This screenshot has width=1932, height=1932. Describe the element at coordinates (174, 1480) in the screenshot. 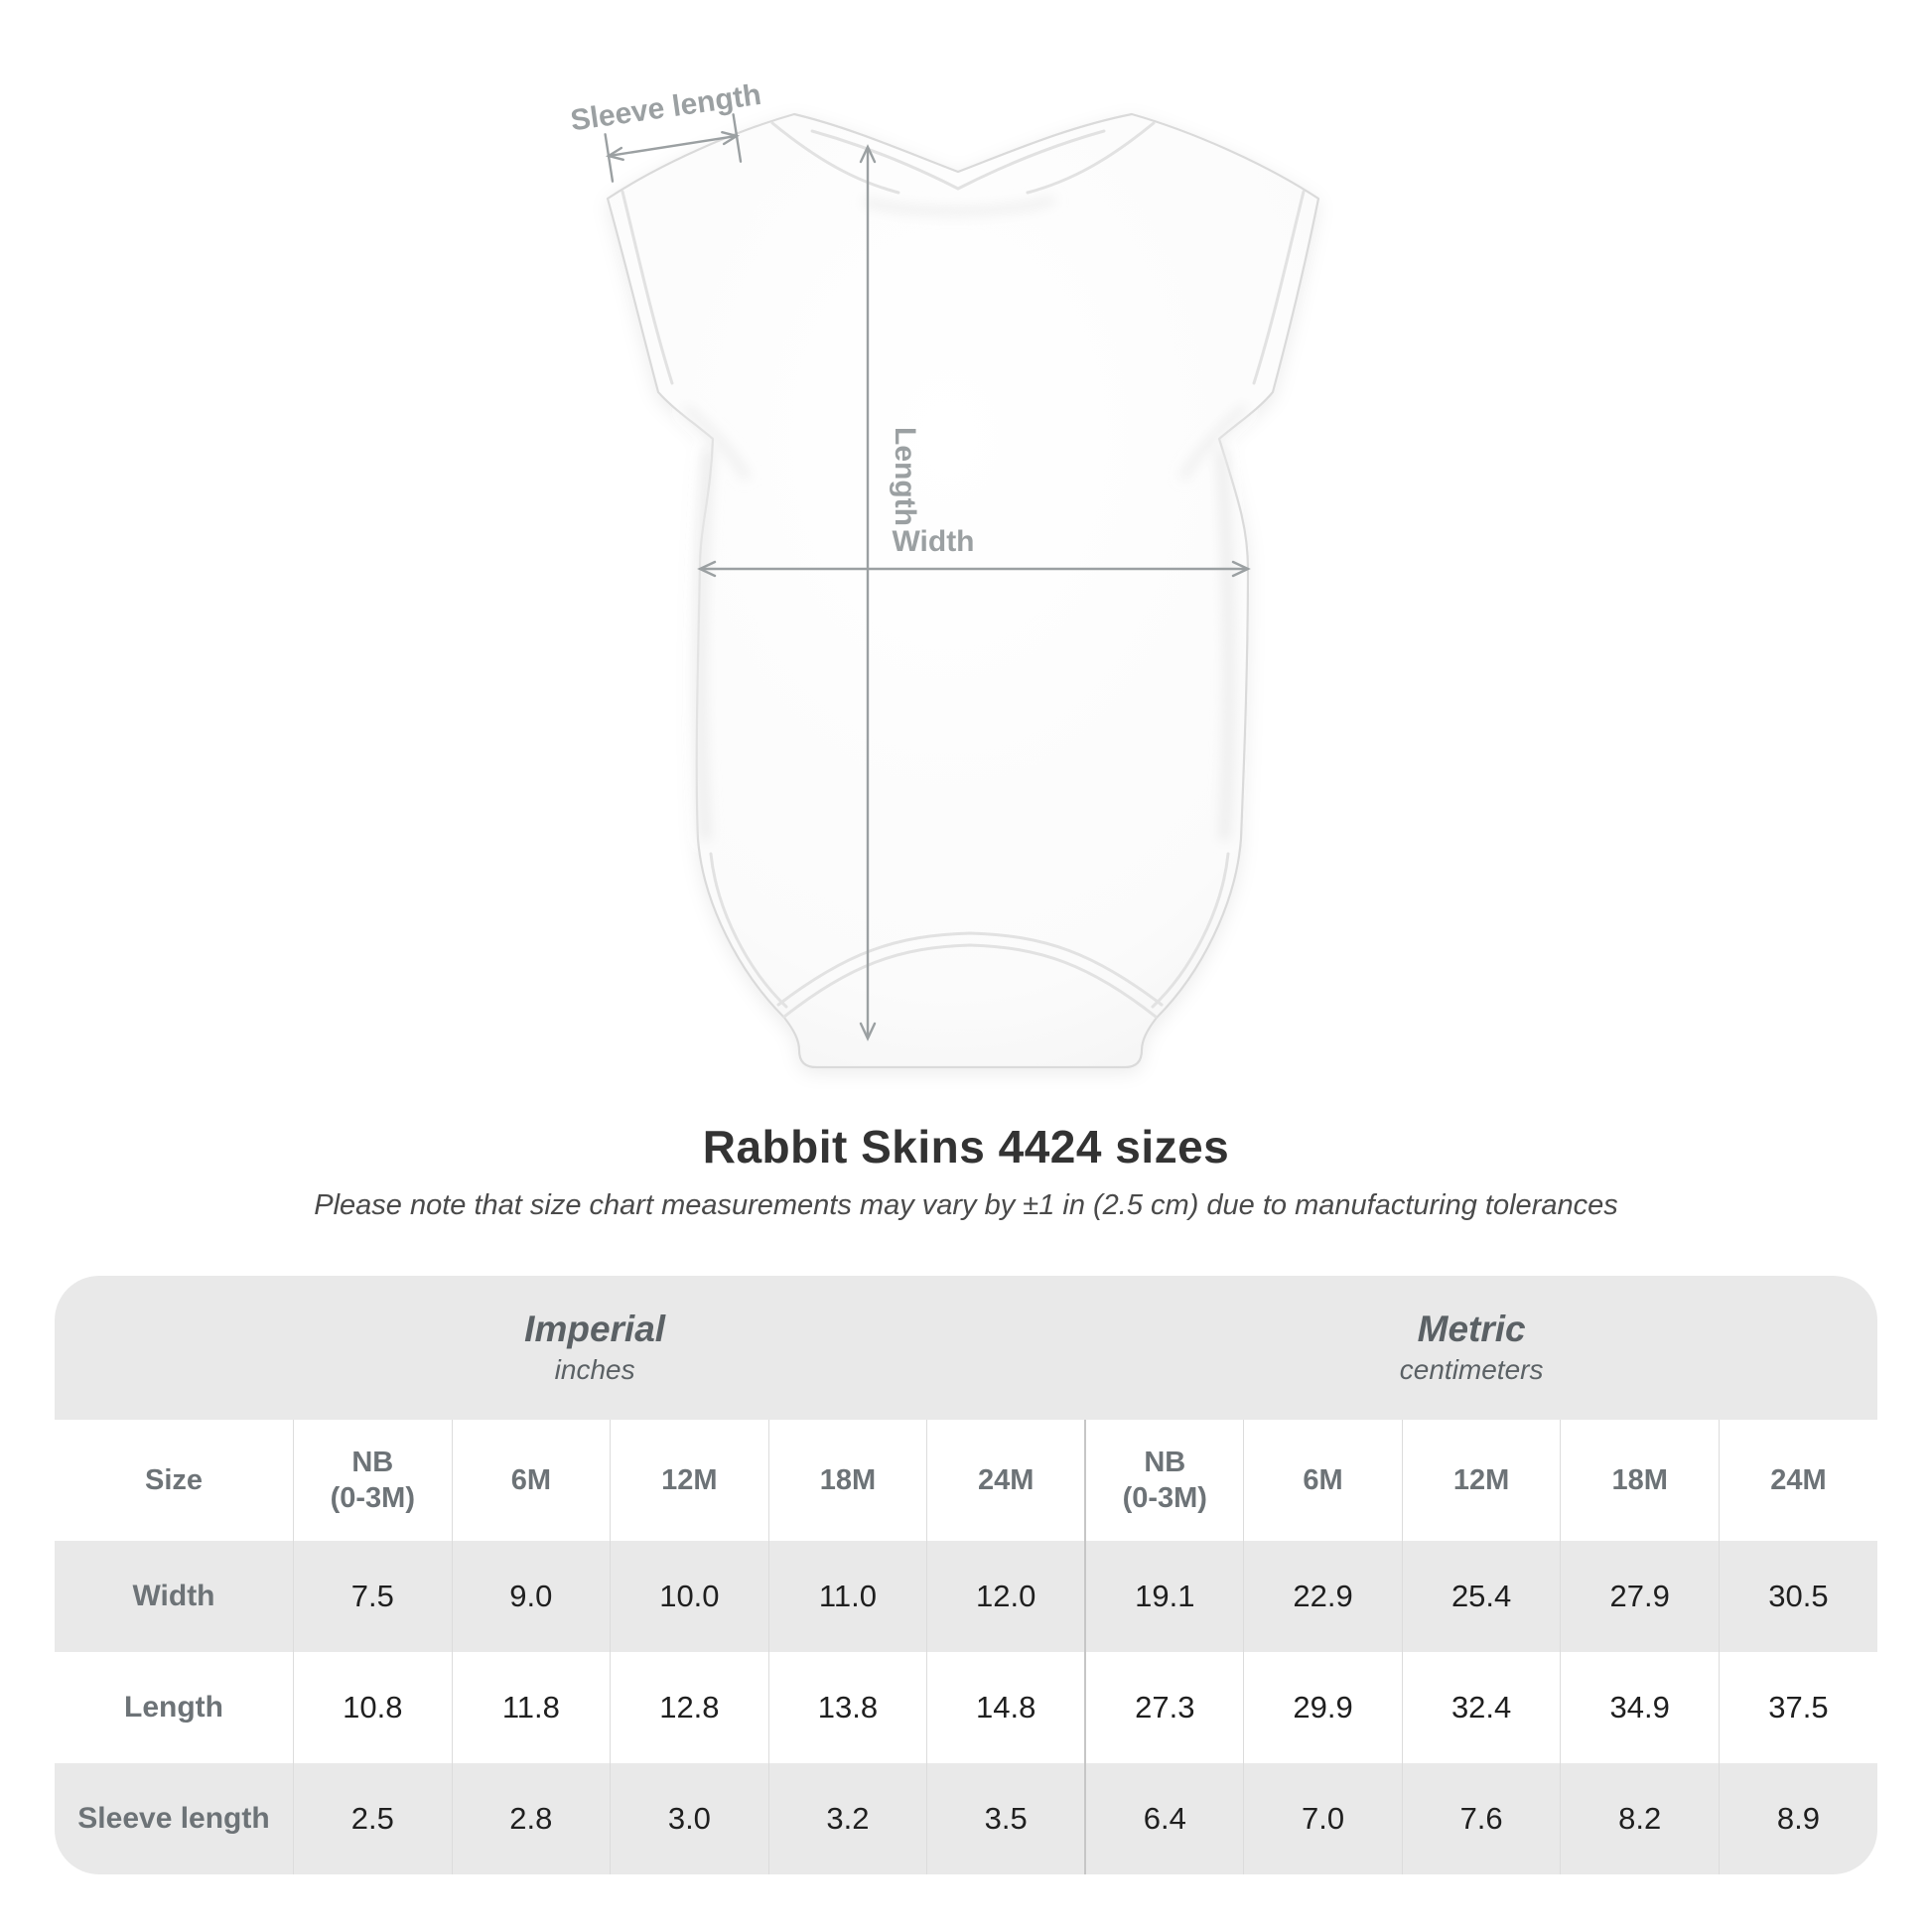

I see `size-corner-header: Size` at that location.